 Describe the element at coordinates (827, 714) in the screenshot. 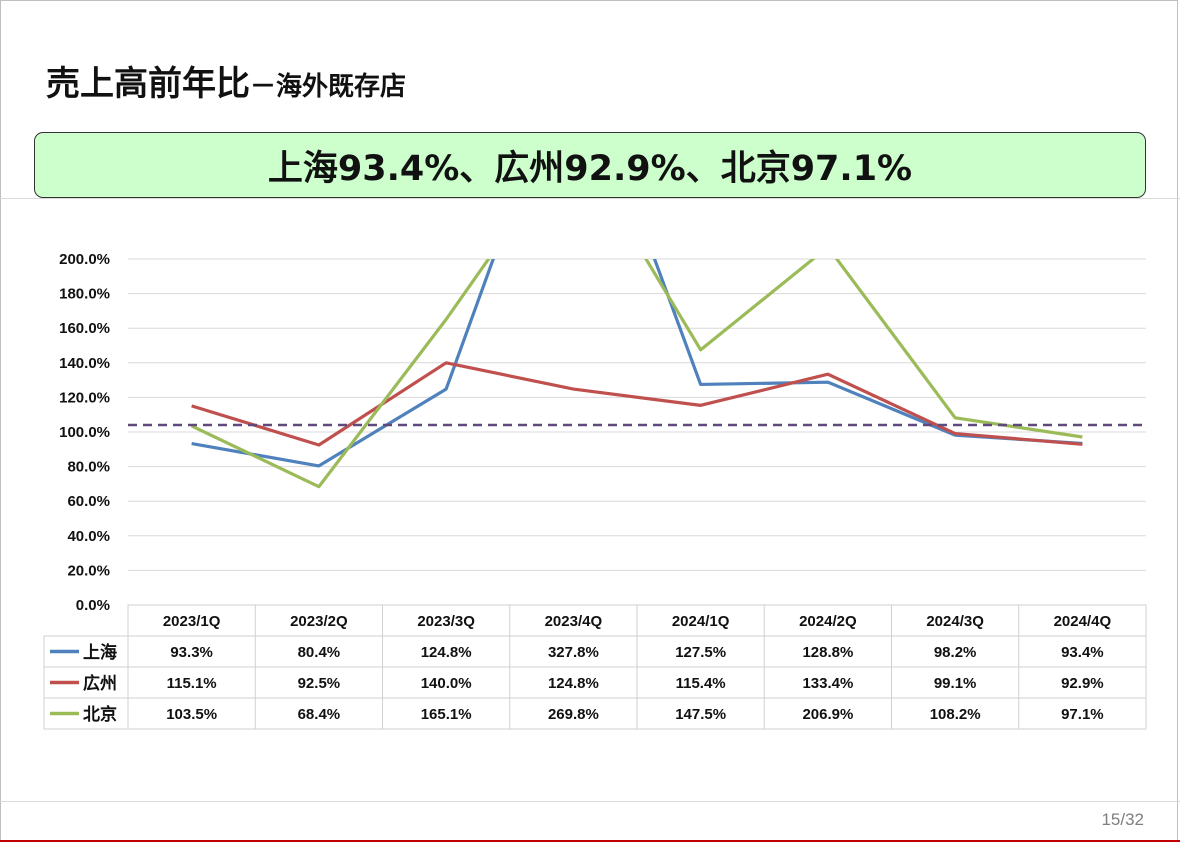

I see `data-label: 206.9%` at that location.